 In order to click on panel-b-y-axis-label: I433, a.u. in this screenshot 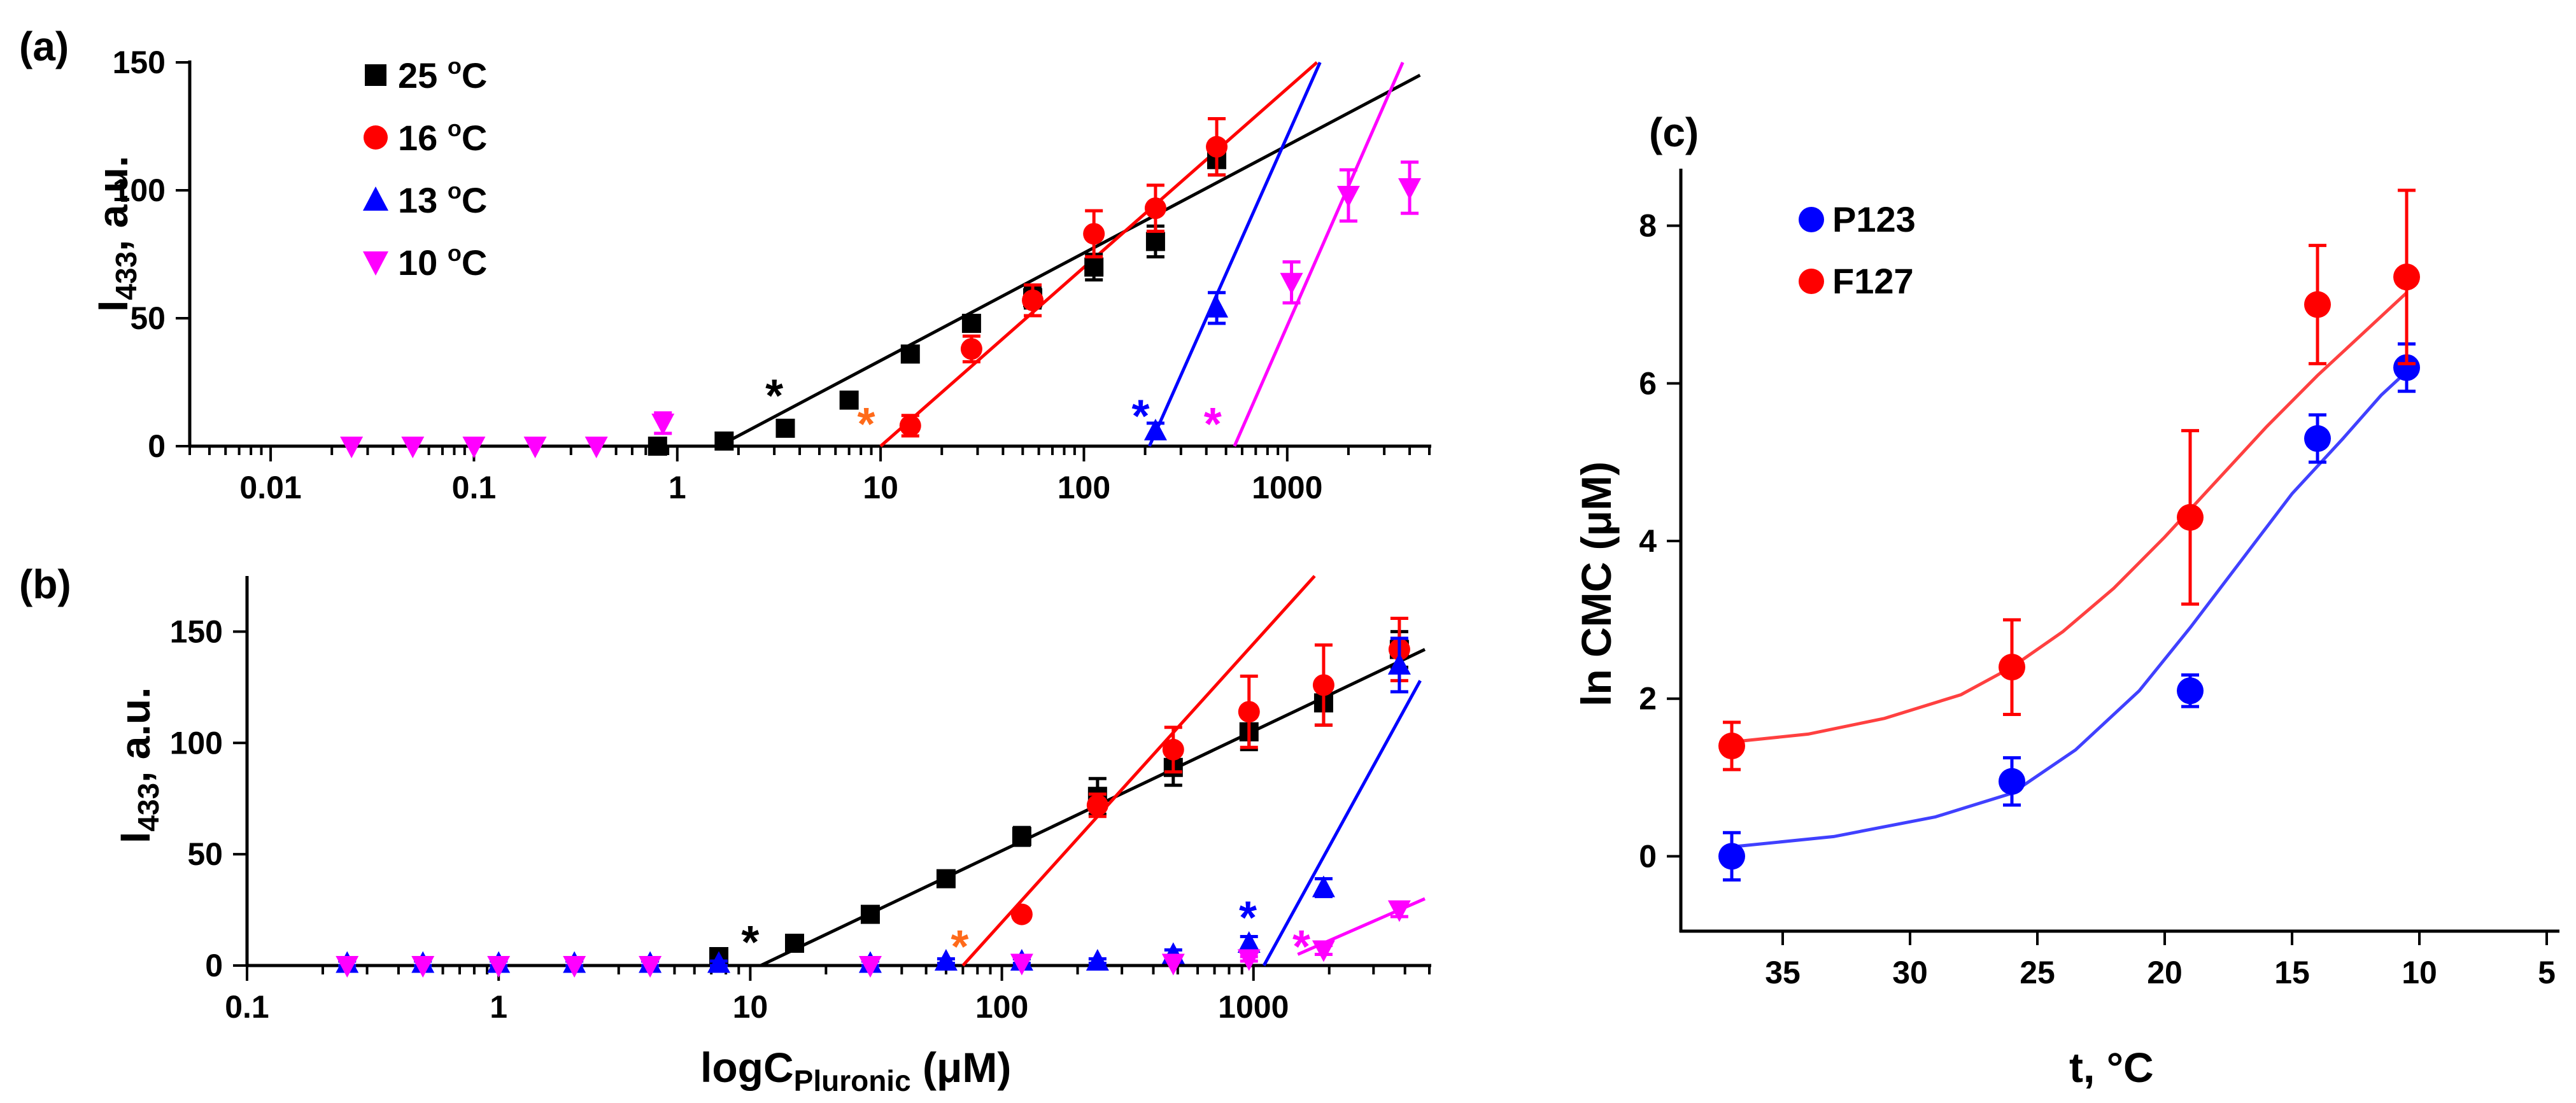, I will do `click(138, 765)`.